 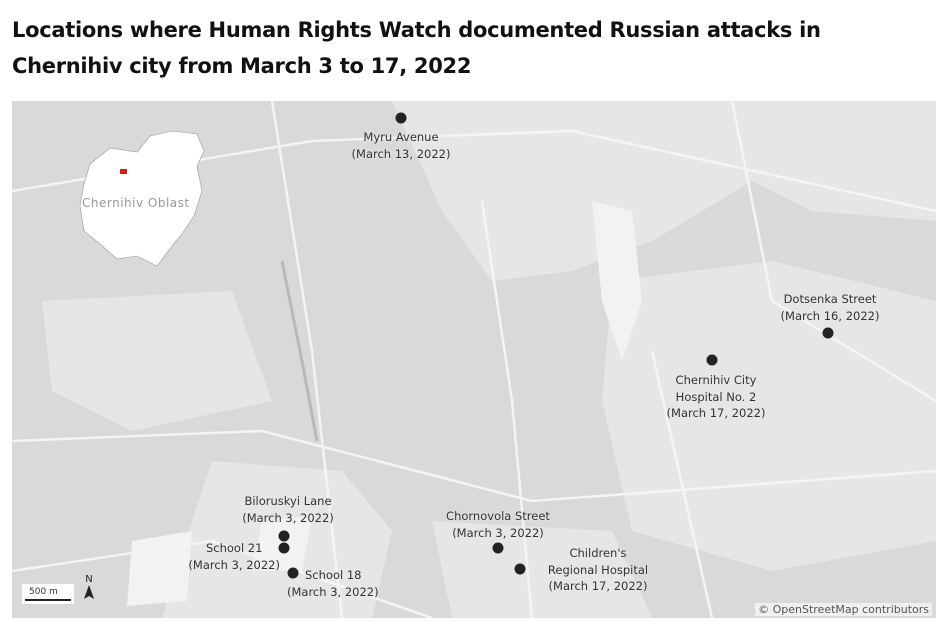 I want to click on marker-name: School 18, so click(x=333, y=575).